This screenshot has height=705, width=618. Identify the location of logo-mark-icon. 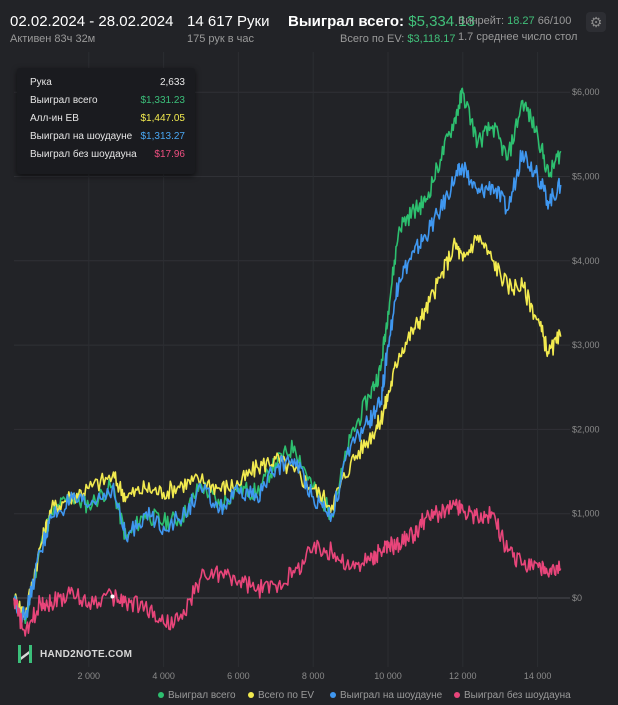
(25, 654).